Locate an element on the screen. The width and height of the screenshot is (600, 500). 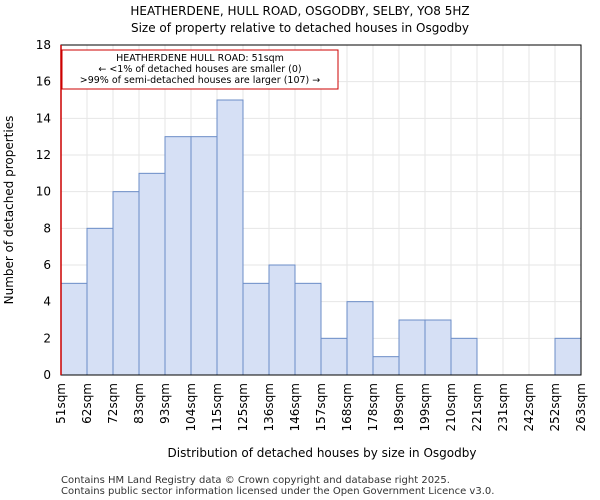
bar-210sqm is located at coordinates (464, 356).